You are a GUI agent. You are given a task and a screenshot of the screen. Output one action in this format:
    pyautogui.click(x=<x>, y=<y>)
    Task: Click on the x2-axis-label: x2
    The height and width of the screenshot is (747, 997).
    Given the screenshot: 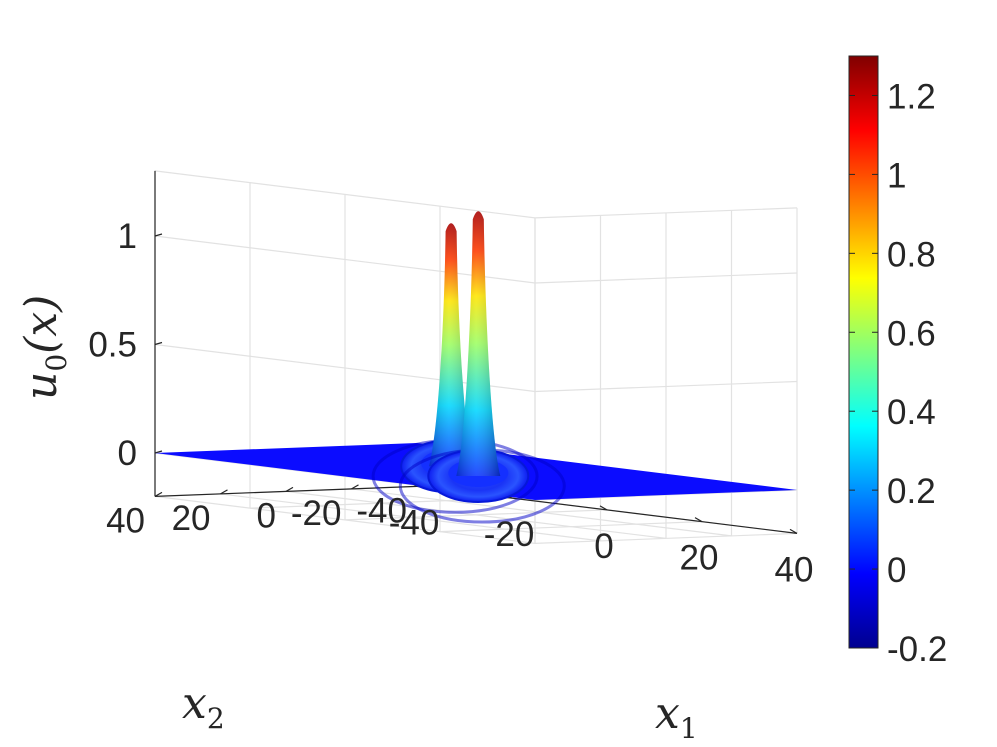 What is the action you would take?
    pyautogui.click(x=203, y=706)
    